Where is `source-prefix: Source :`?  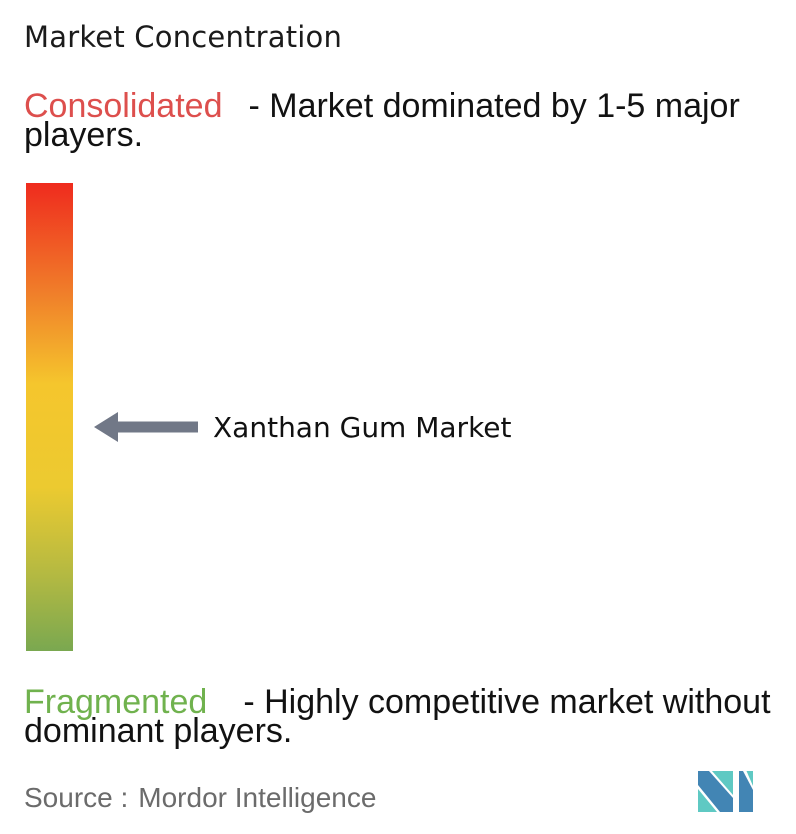 source-prefix: Source : is located at coordinates (76, 797).